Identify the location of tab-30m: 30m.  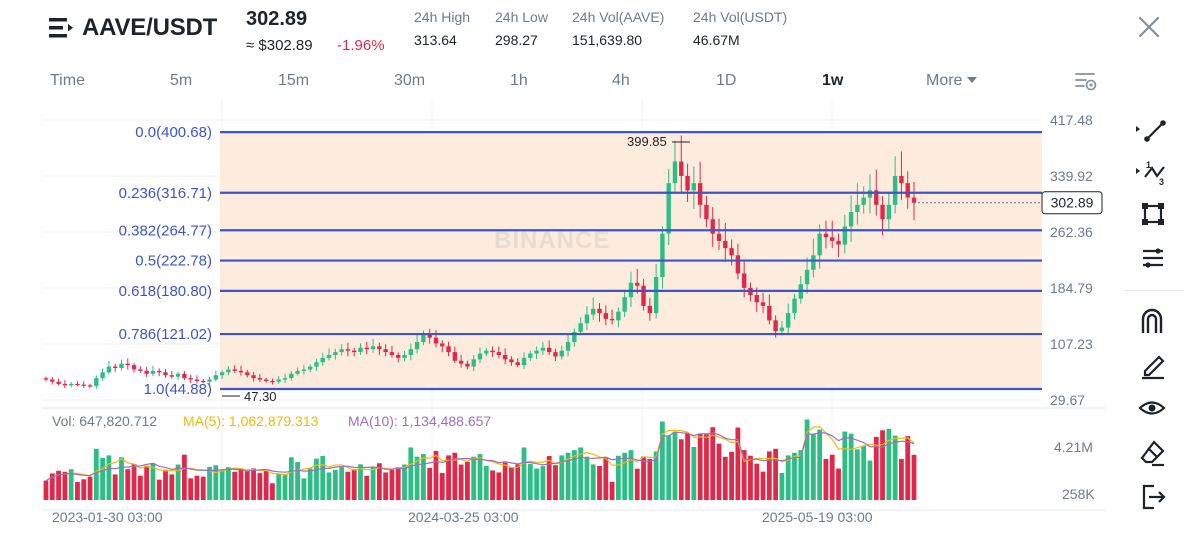
(410, 80).